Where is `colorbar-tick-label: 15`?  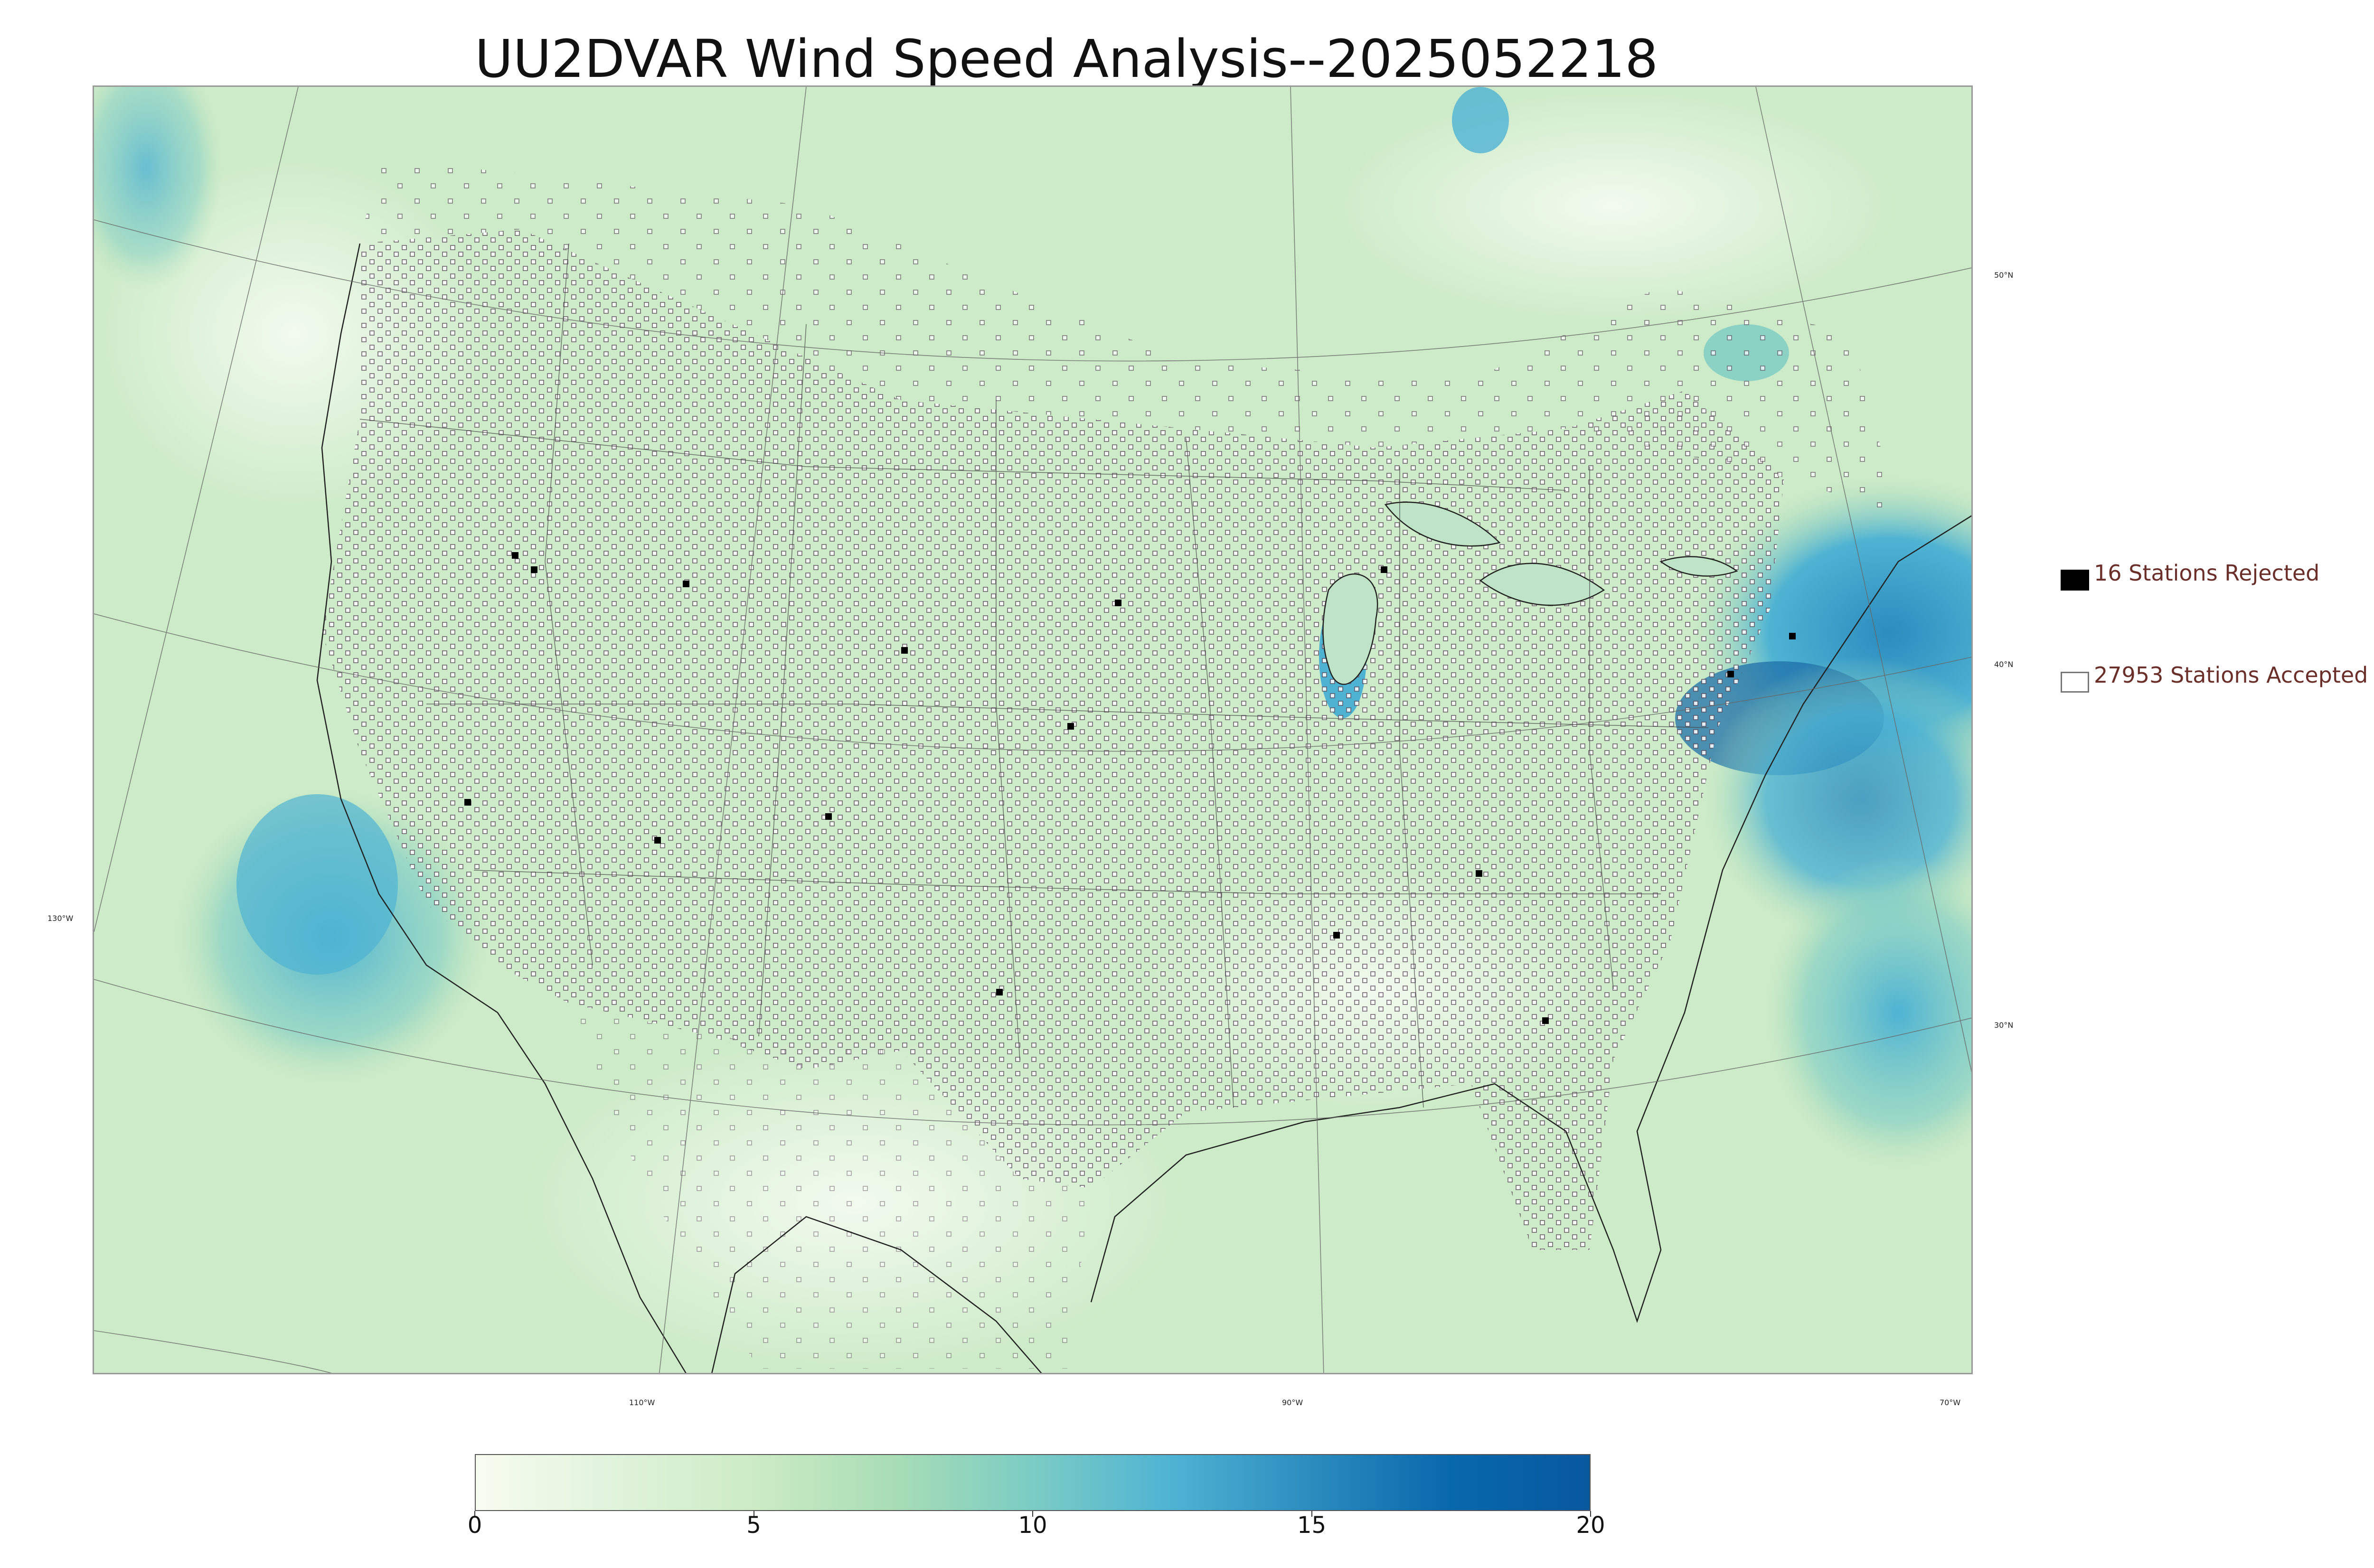
colorbar-tick-label: 15 is located at coordinates (1312, 1525).